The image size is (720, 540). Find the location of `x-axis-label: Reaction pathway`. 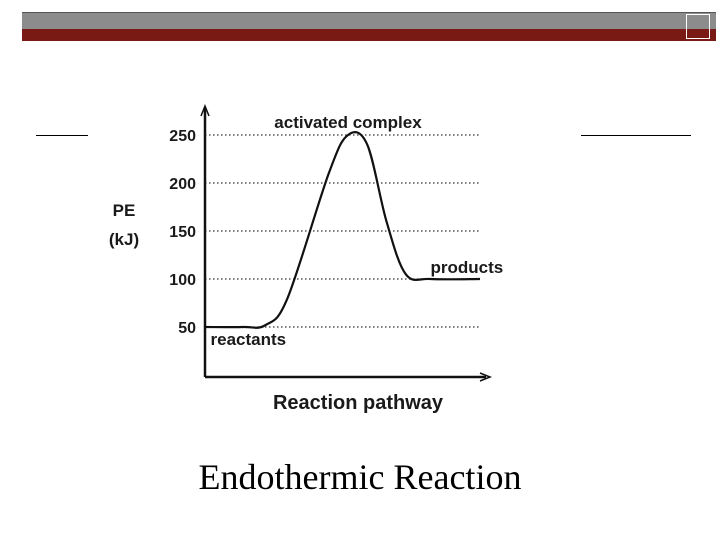

x-axis-label: Reaction pathway is located at coordinates (358, 403).